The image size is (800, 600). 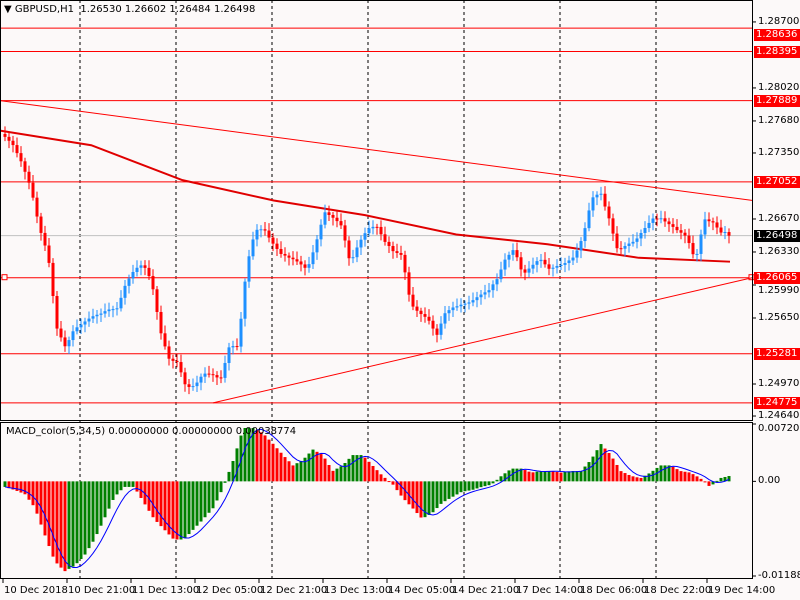 What do you see at coordinates (779, 290) in the screenshot?
I see `price-tick-label: 1.25990` at bounding box center [779, 290].